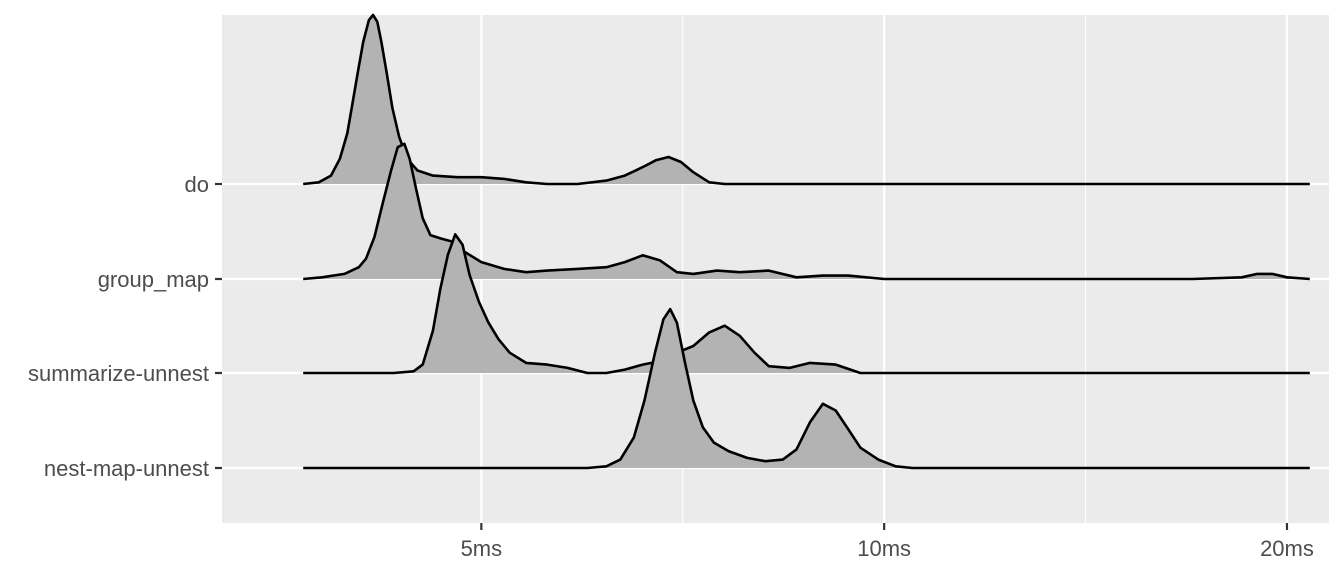  What do you see at coordinates (482, 548) in the screenshot?
I see `x-tick-label: 5ms` at bounding box center [482, 548].